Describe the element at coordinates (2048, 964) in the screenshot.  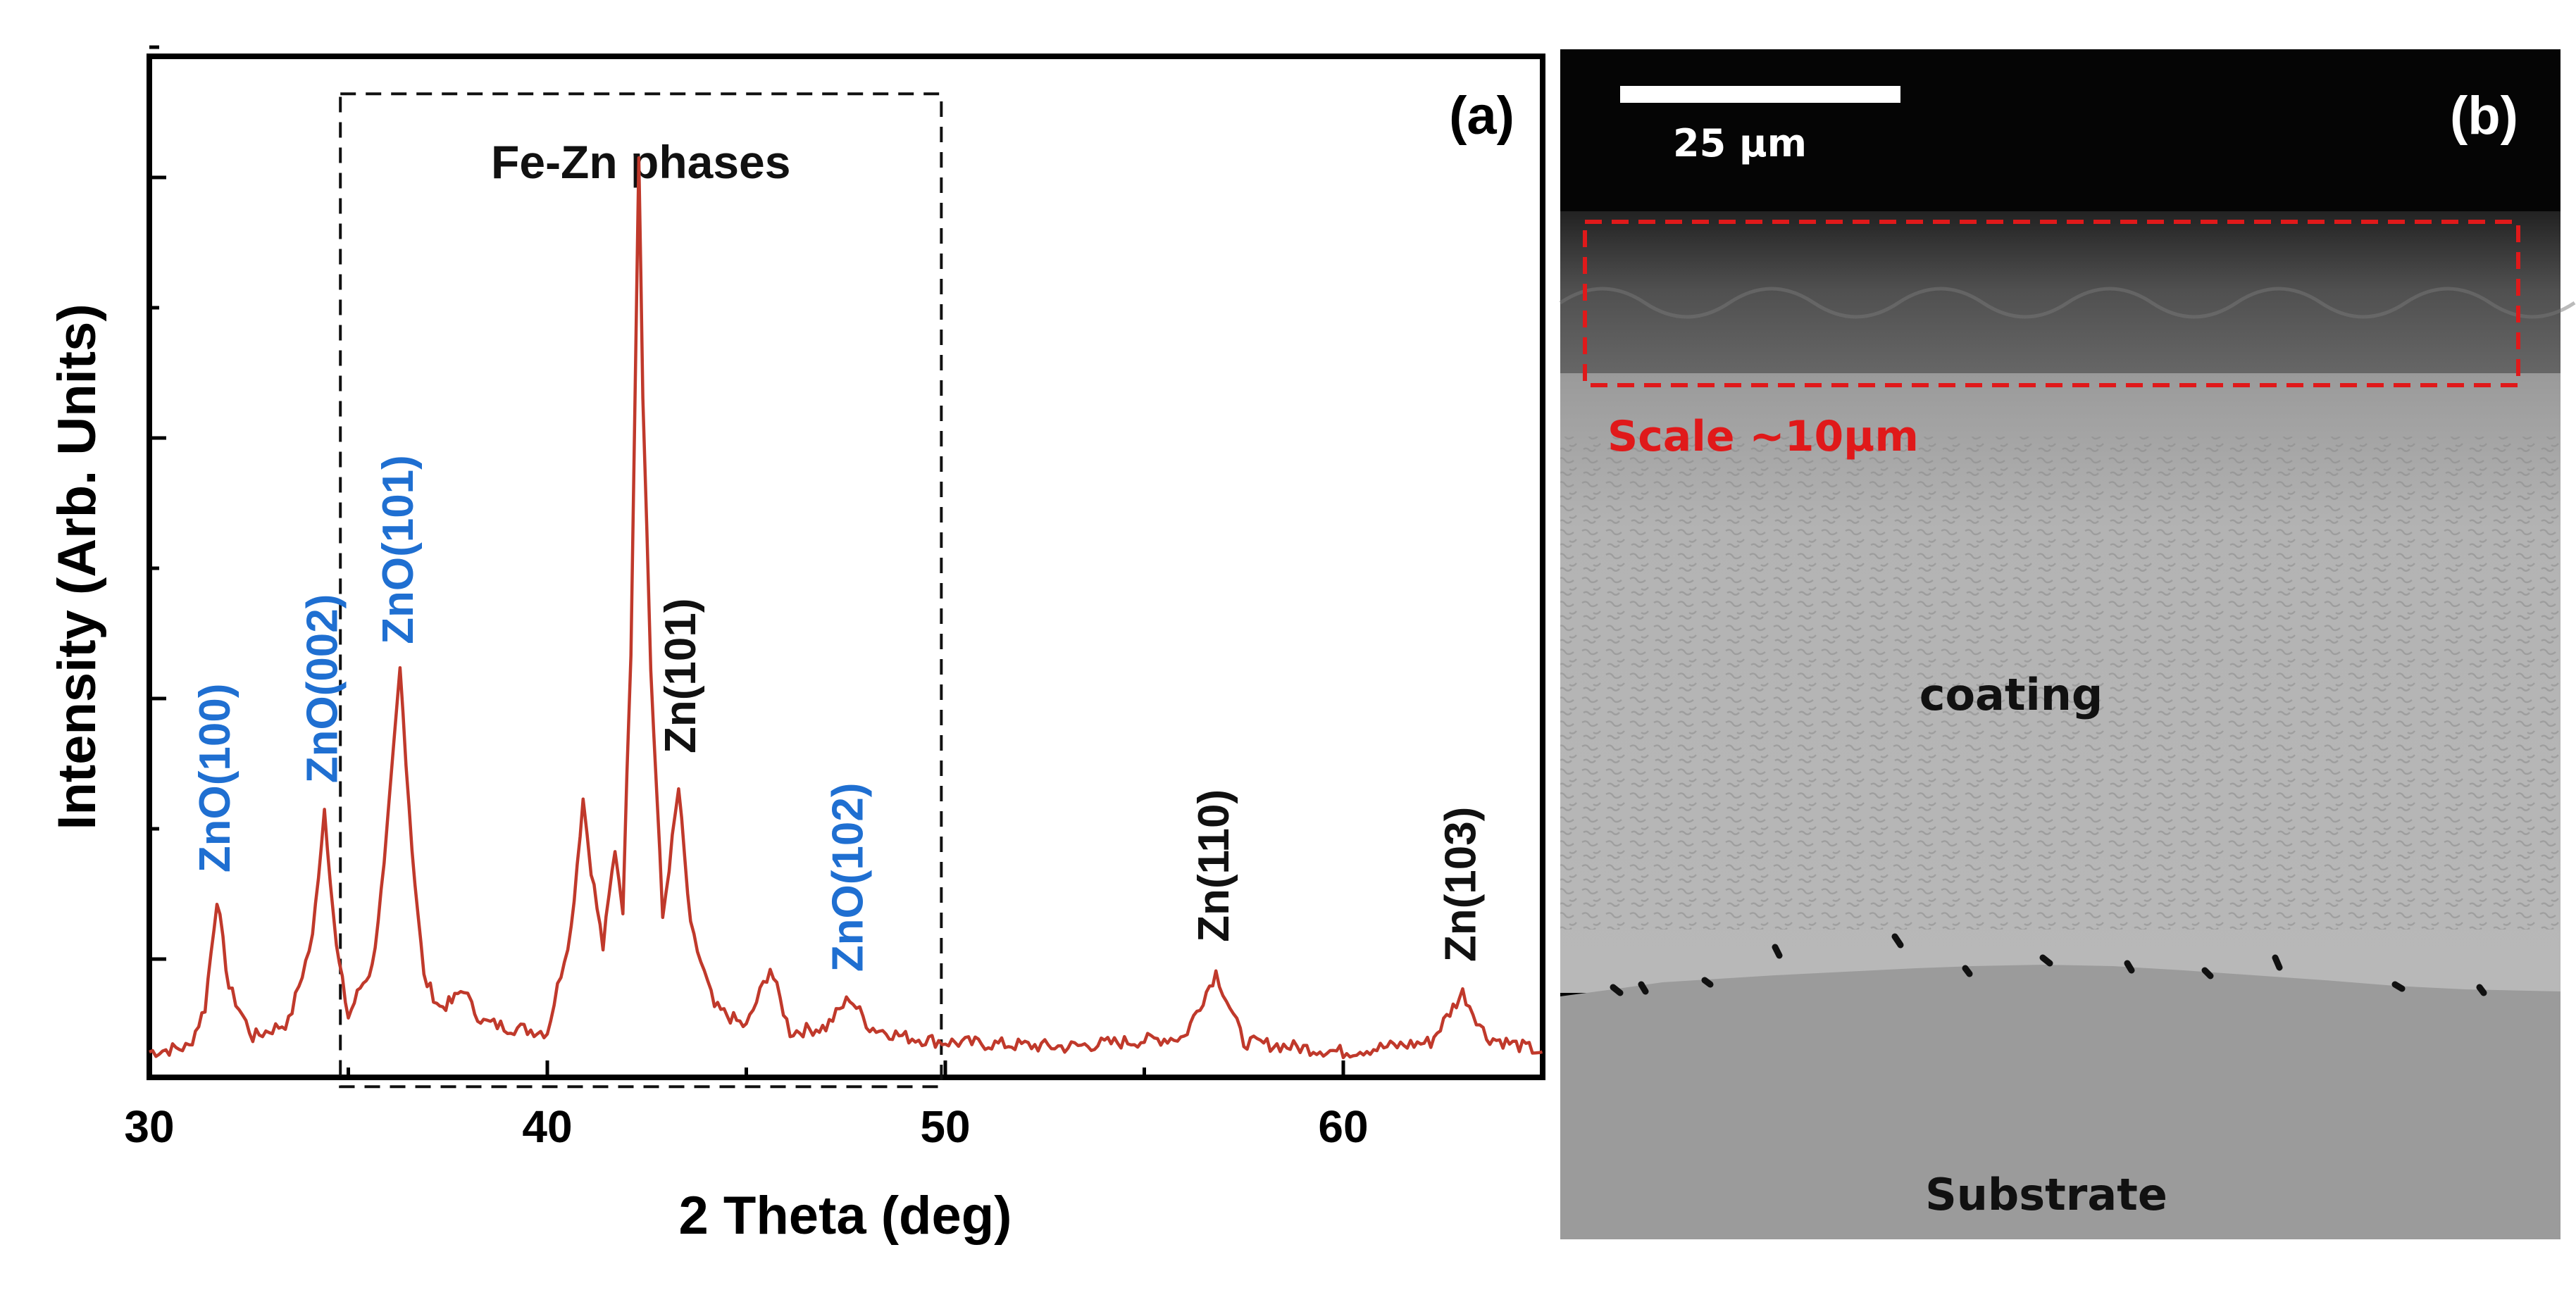
I see `interface-dark-specks` at that location.